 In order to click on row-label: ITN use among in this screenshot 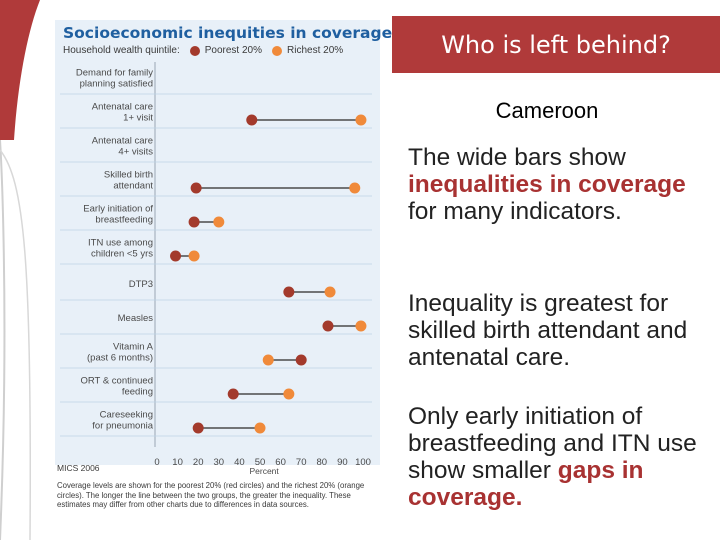, I will do `click(120, 243)`.